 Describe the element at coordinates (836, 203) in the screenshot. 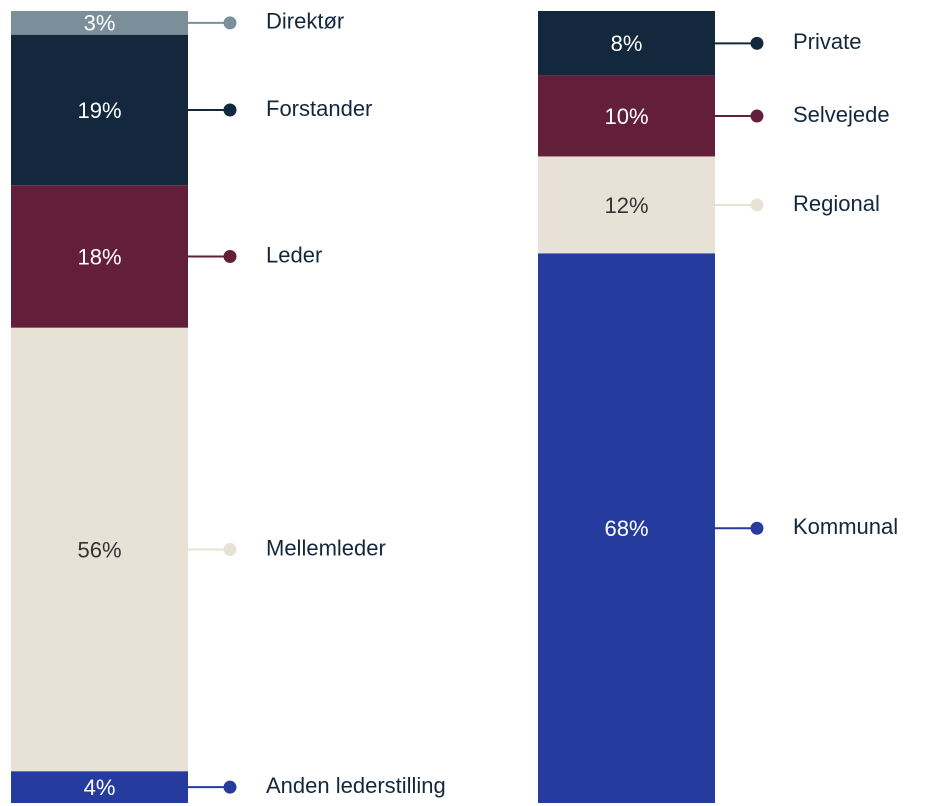

I see `legend-label: Regional` at that location.